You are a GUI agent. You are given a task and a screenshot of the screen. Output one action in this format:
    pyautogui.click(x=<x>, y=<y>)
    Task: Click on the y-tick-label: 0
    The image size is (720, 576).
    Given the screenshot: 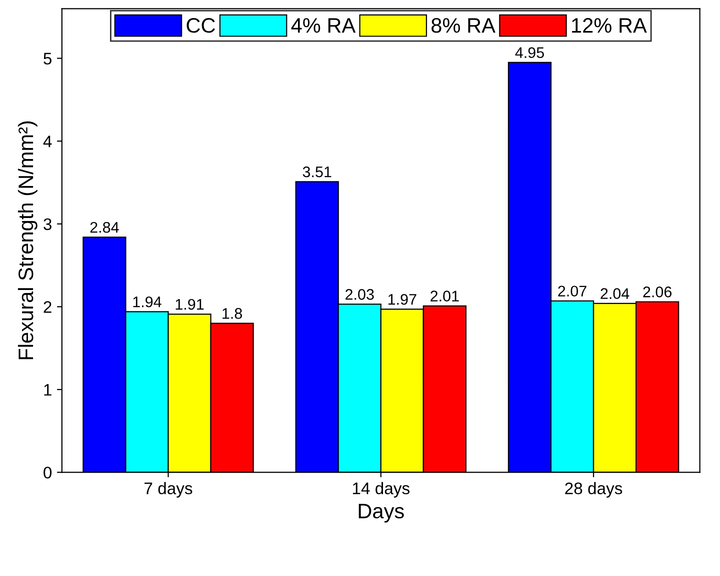 What is the action you would take?
    pyautogui.click(x=48, y=472)
    